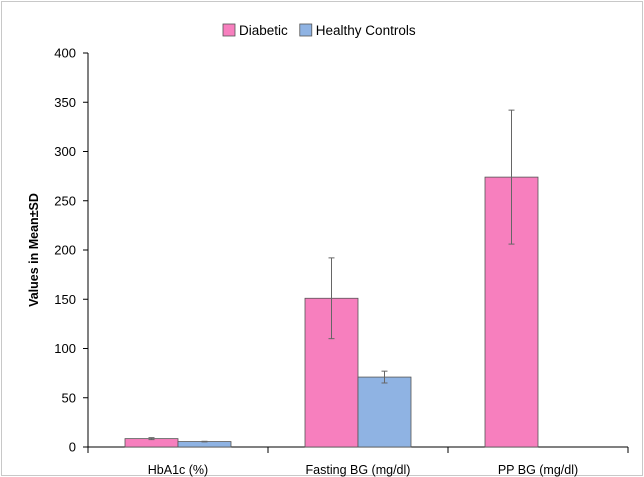 The image size is (644, 477). Describe the element at coordinates (65, 102) in the screenshot. I see `y-tick-label: 350` at that location.